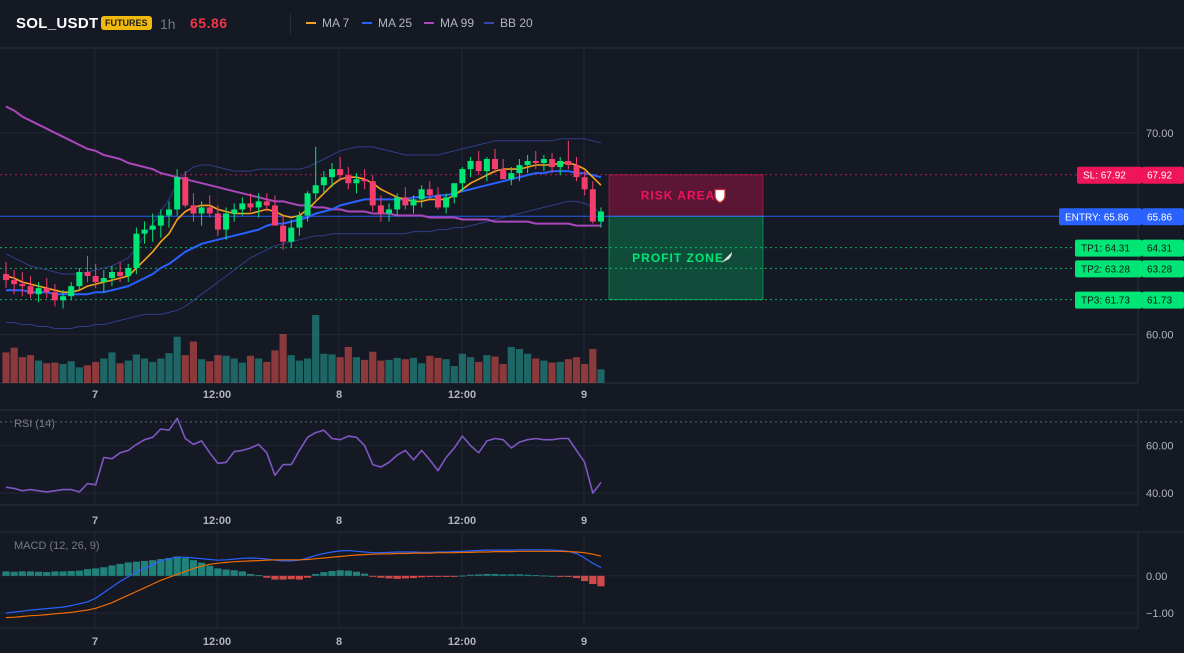  I want to click on level-tag-tp3, so click(1108, 300).